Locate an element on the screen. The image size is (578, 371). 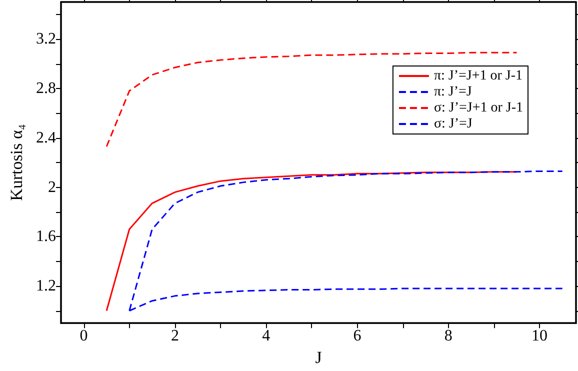
x-tick-label: 2 is located at coordinates (174, 336).